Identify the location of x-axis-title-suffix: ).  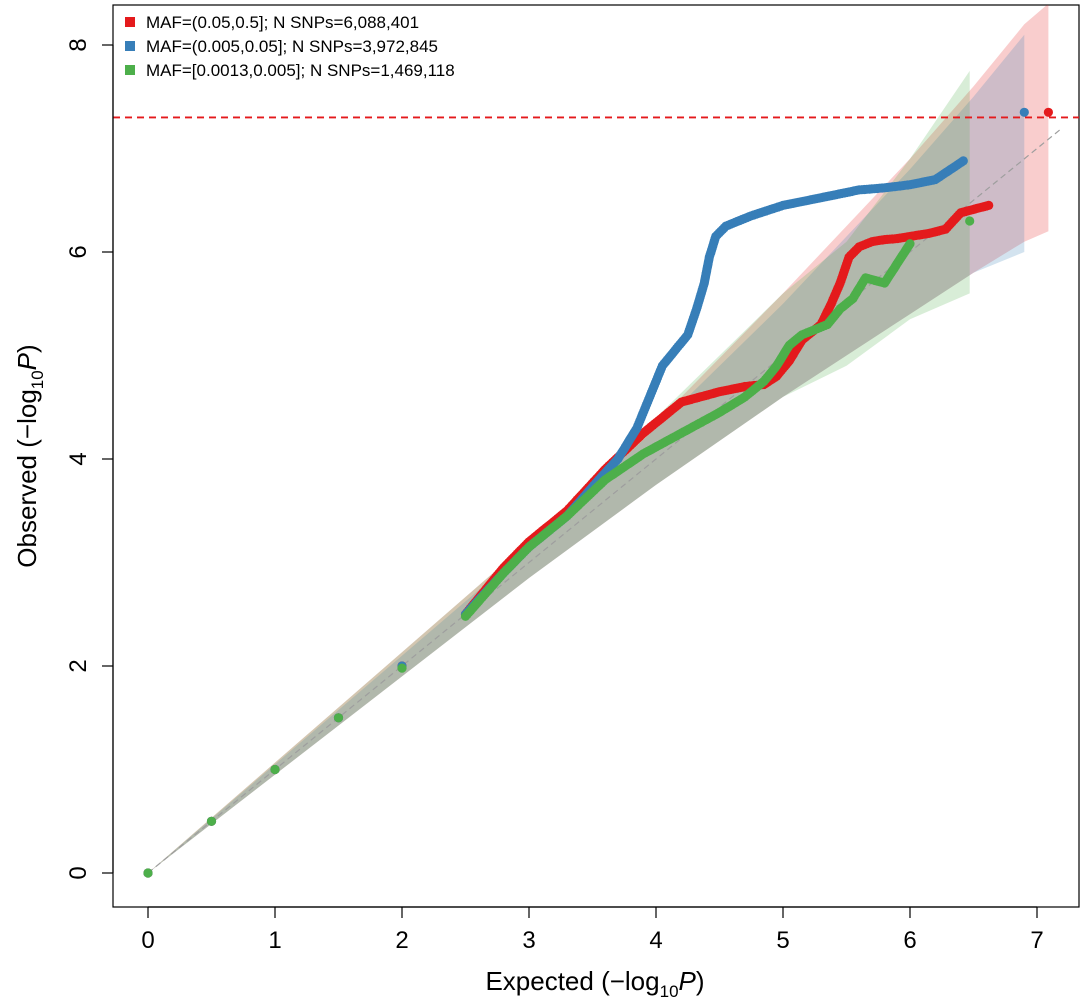
(700, 981).